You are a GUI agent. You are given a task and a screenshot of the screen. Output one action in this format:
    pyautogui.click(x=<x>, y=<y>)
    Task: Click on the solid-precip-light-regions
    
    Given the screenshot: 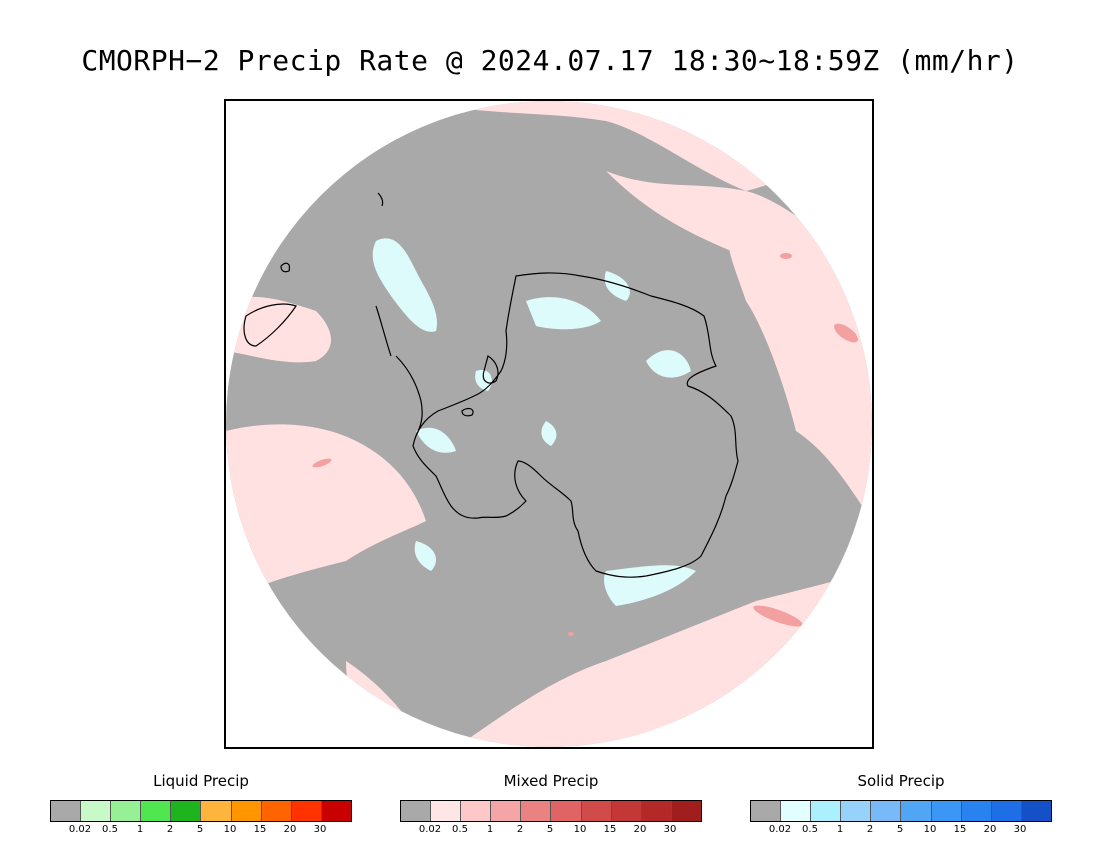 What is the action you would take?
    pyautogui.click(x=534, y=422)
    